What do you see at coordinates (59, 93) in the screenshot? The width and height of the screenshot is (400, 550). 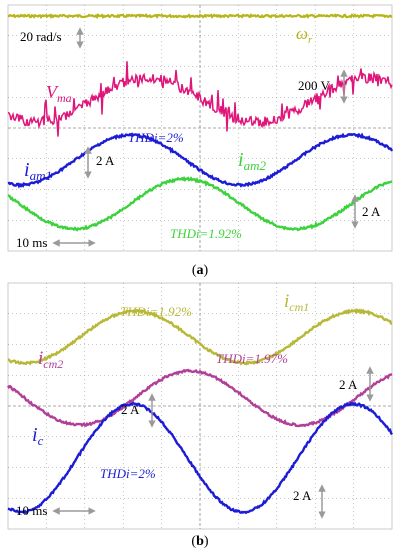 I see `label-vma: Vma` at bounding box center [59, 93].